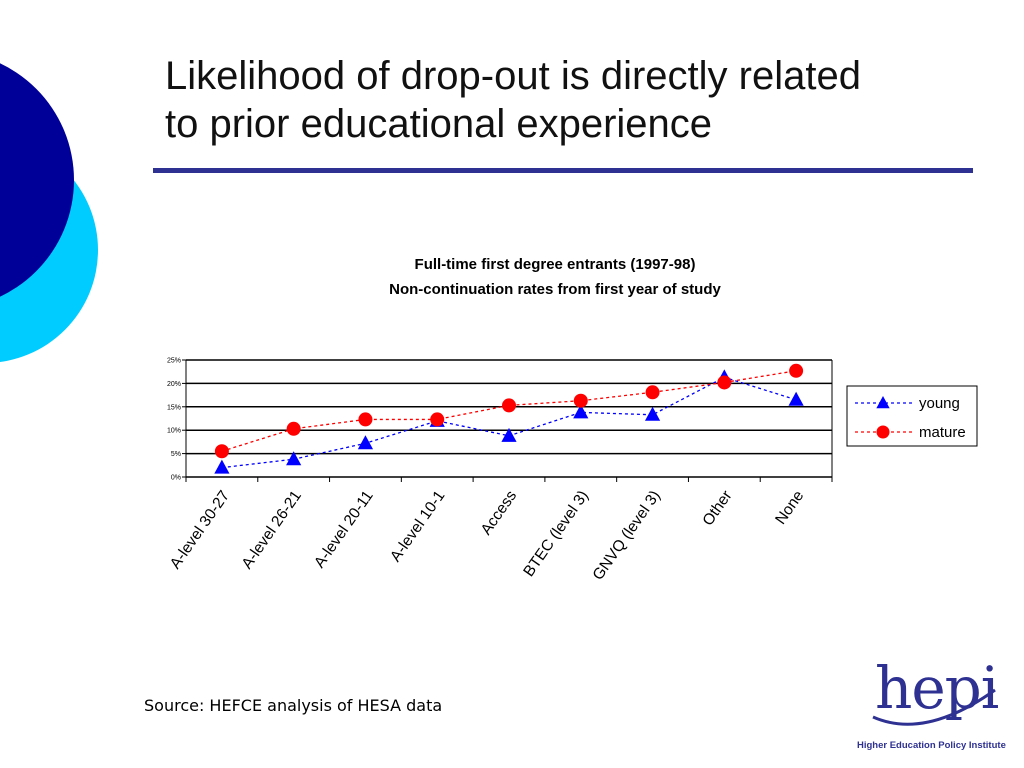 The image size is (1024, 768). I want to click on logo-wordmark: hepi, so click(937, 688).